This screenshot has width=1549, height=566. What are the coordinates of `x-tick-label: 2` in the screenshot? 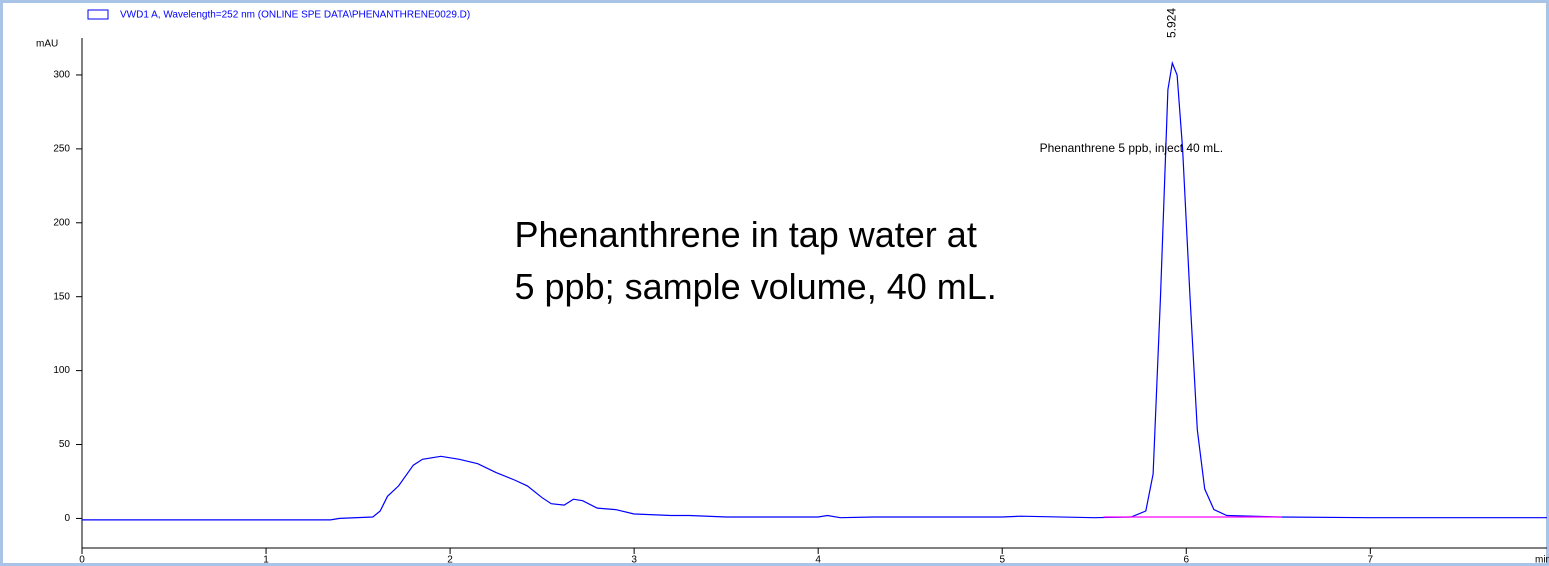 It's located at (450, 560).